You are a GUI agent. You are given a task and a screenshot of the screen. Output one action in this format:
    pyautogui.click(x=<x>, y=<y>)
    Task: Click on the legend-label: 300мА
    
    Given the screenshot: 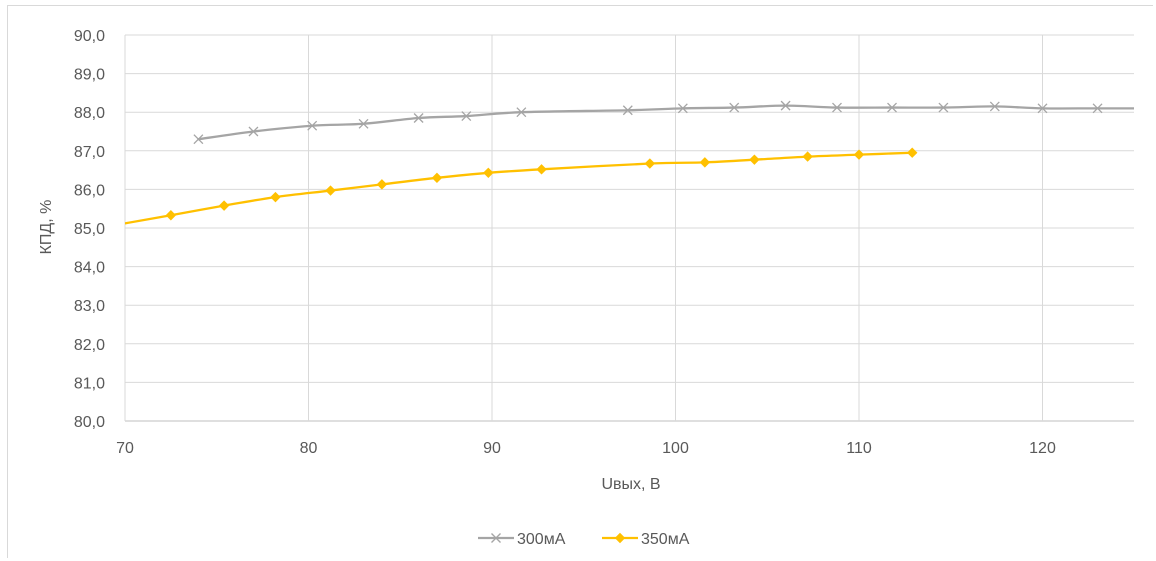 What is the action you would take?
    pyautogui.click(x=541, y=539)
    